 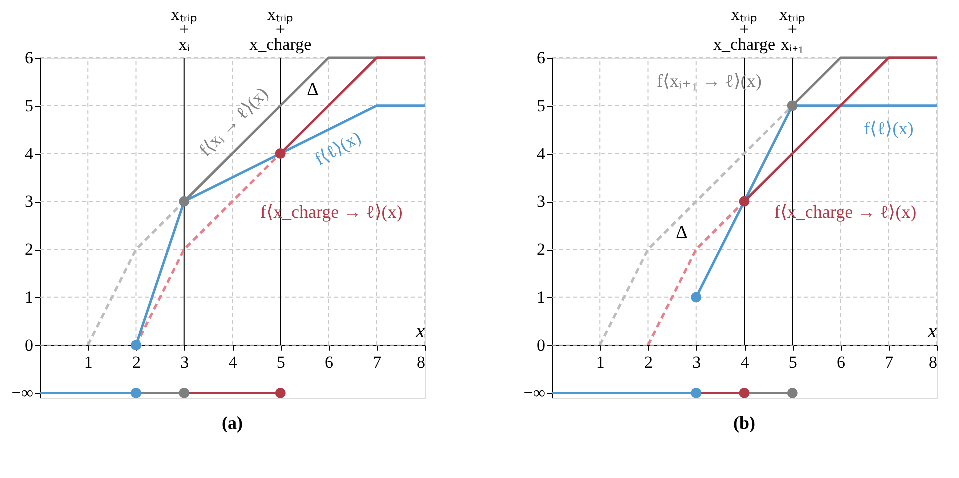 I want to click on text: (a), so click(x=232, y=423).